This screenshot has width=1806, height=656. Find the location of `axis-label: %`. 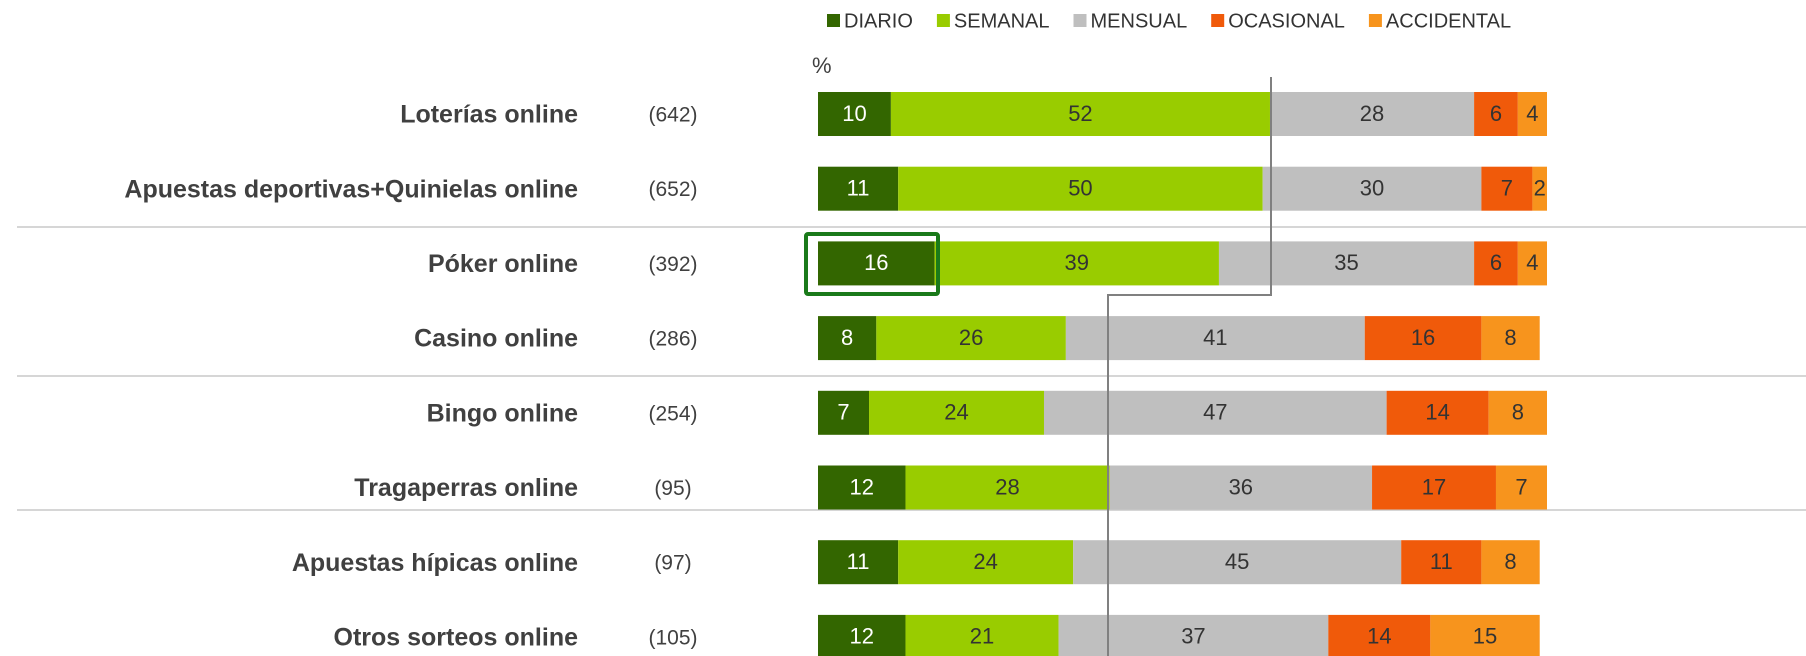

axis-label: % is located at coordinates (822, 65).